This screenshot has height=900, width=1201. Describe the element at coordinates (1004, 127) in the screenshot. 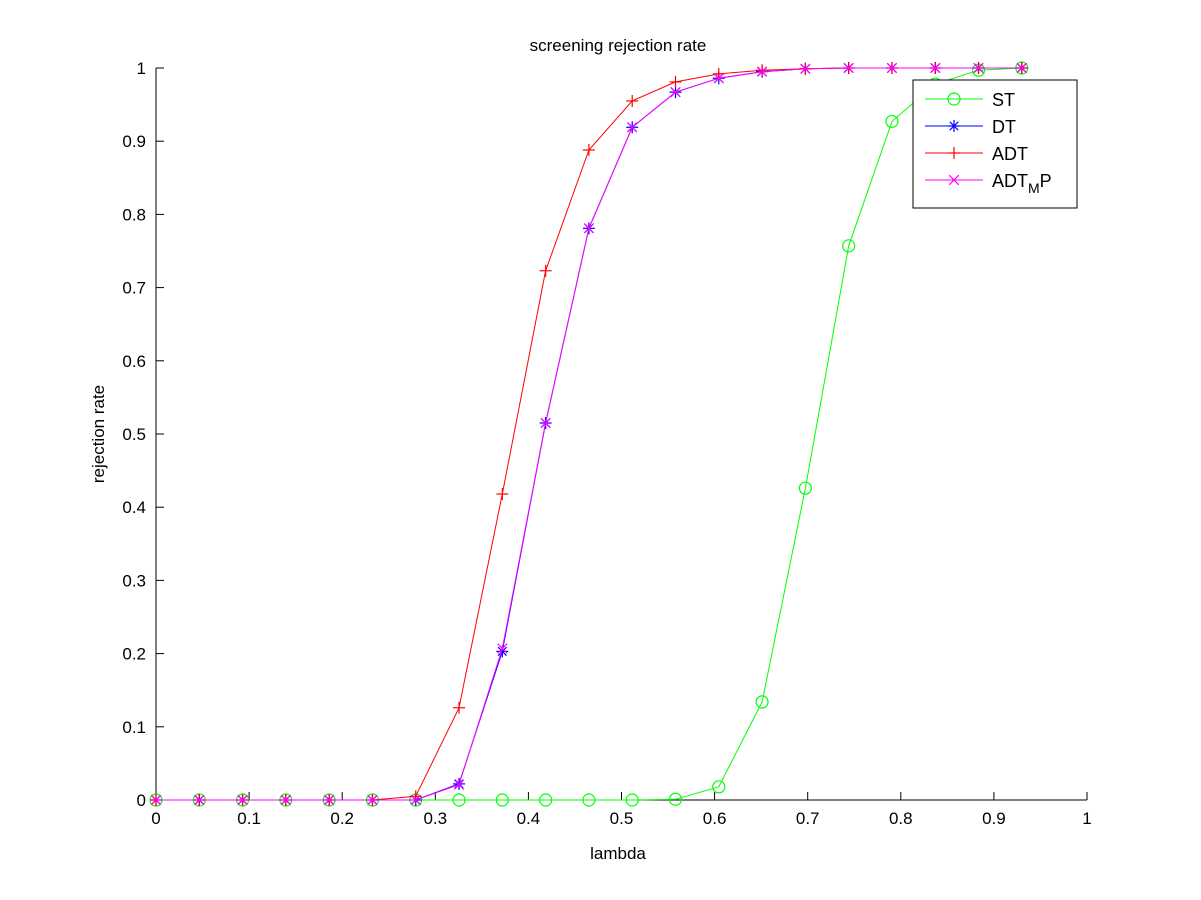

I see `legend-label: DT` at that location.